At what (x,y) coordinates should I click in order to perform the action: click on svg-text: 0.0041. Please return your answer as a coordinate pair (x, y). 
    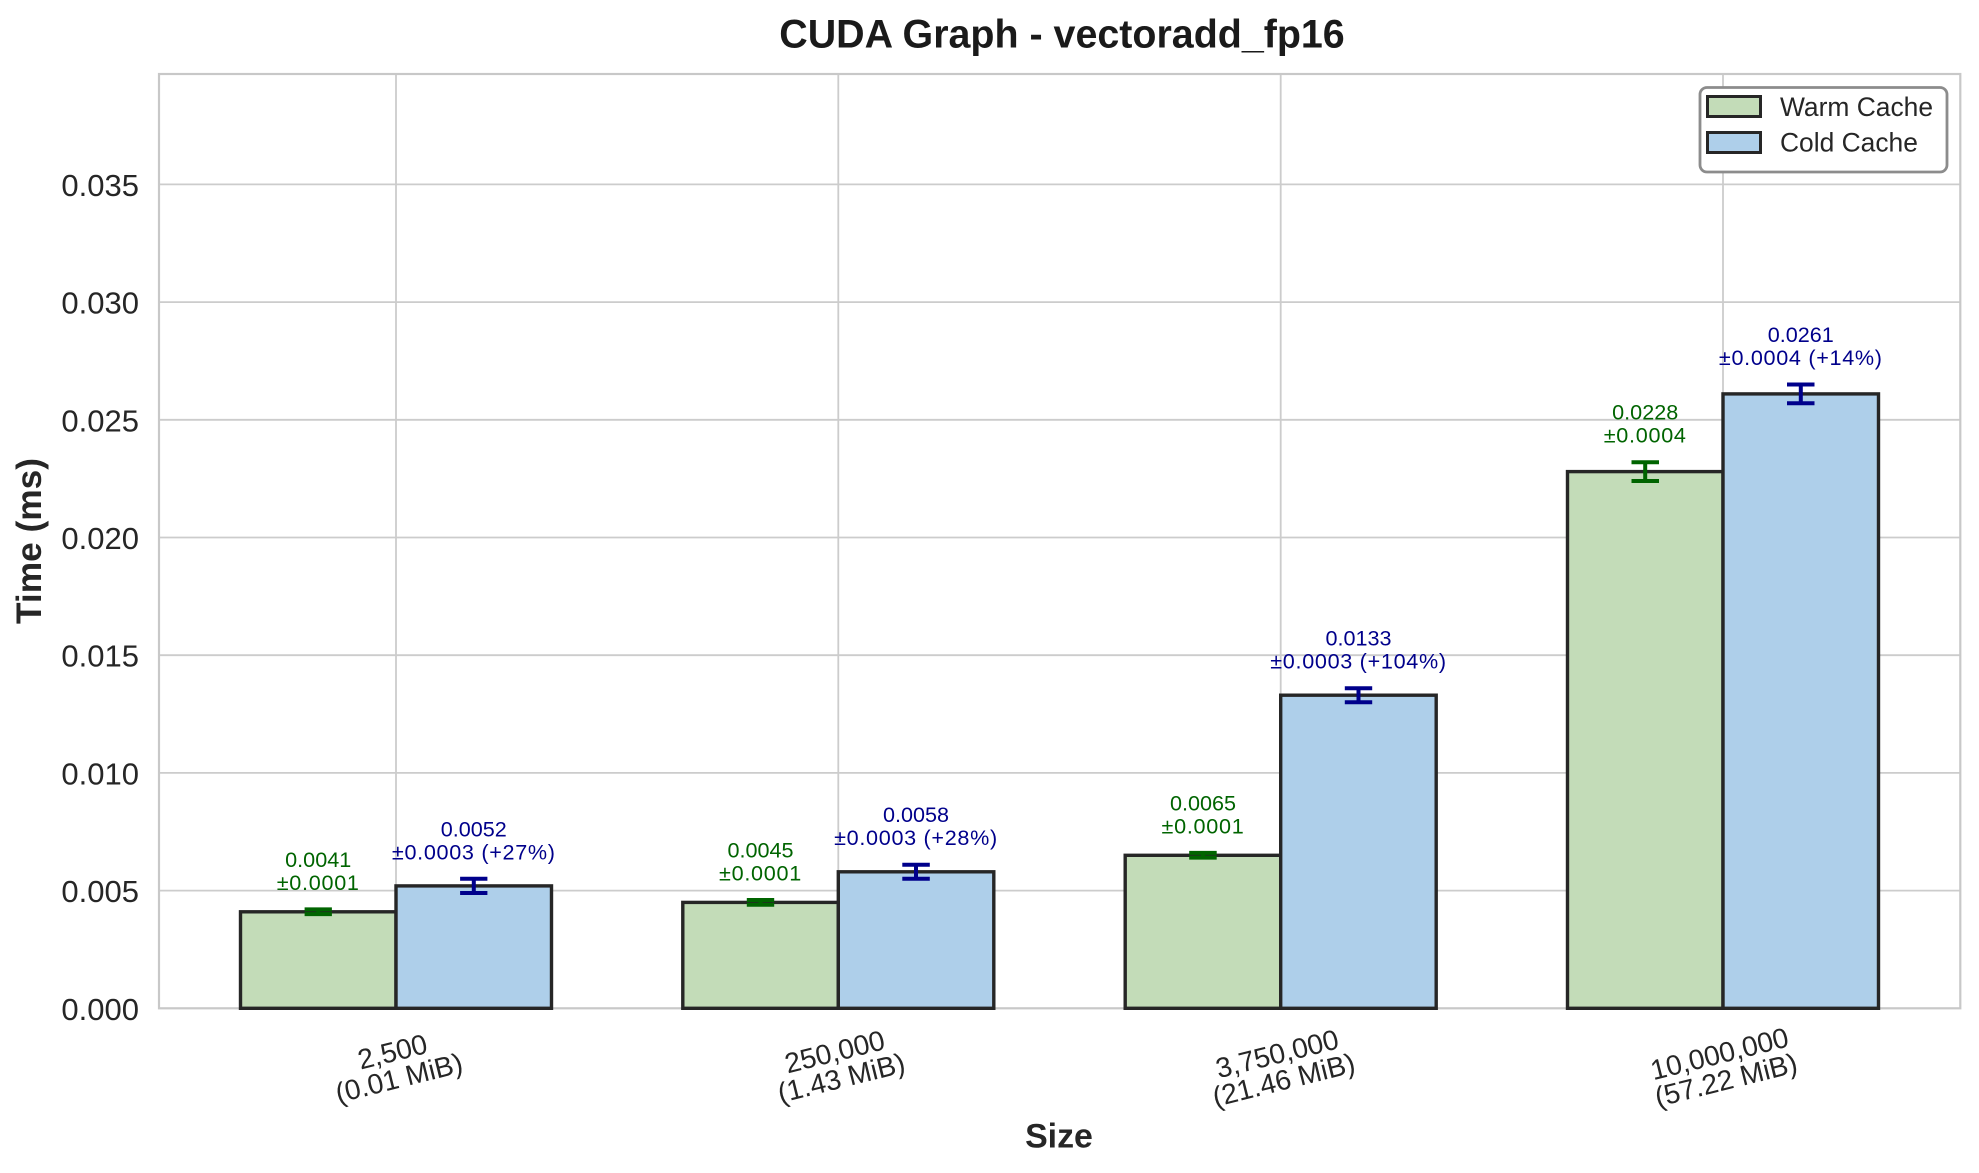
    Looking at the image, I should click on (318, 859).